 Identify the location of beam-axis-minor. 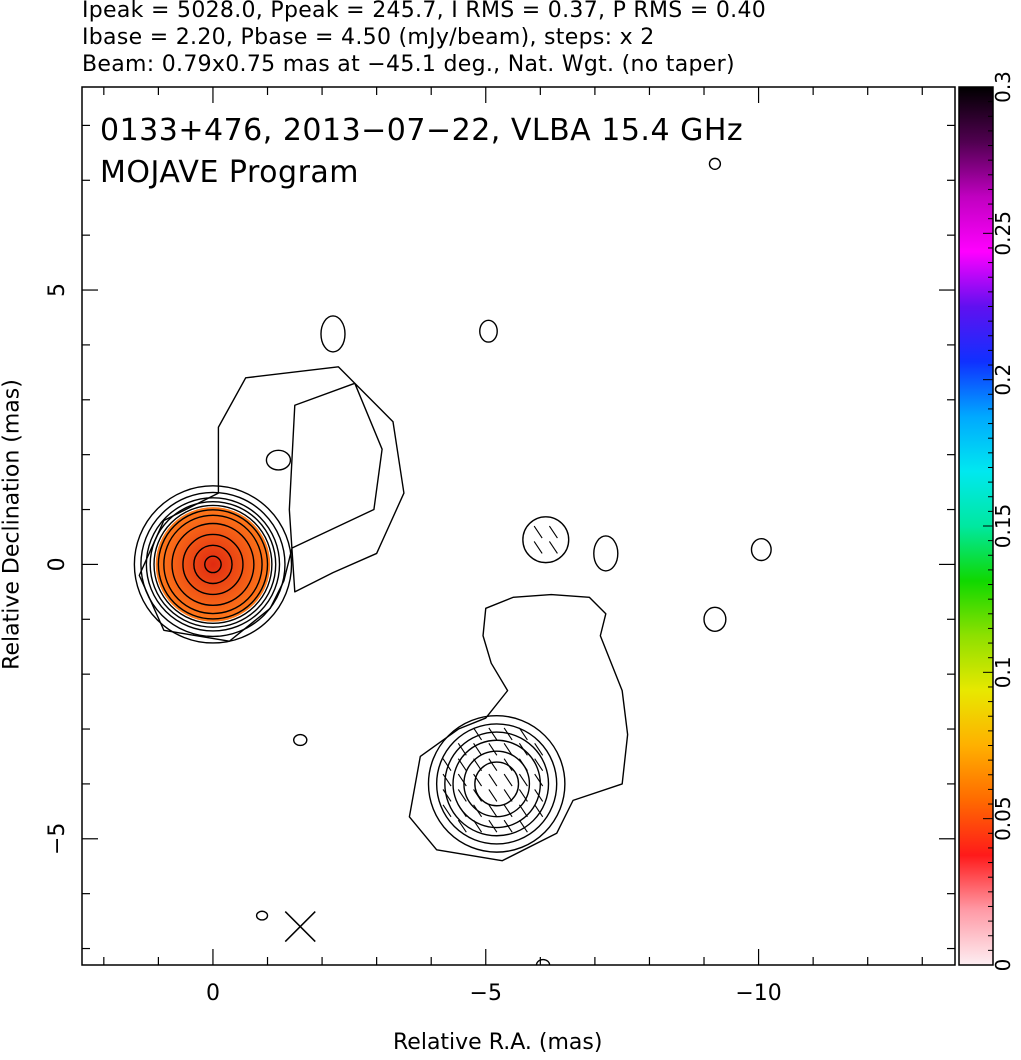
(300, 927).